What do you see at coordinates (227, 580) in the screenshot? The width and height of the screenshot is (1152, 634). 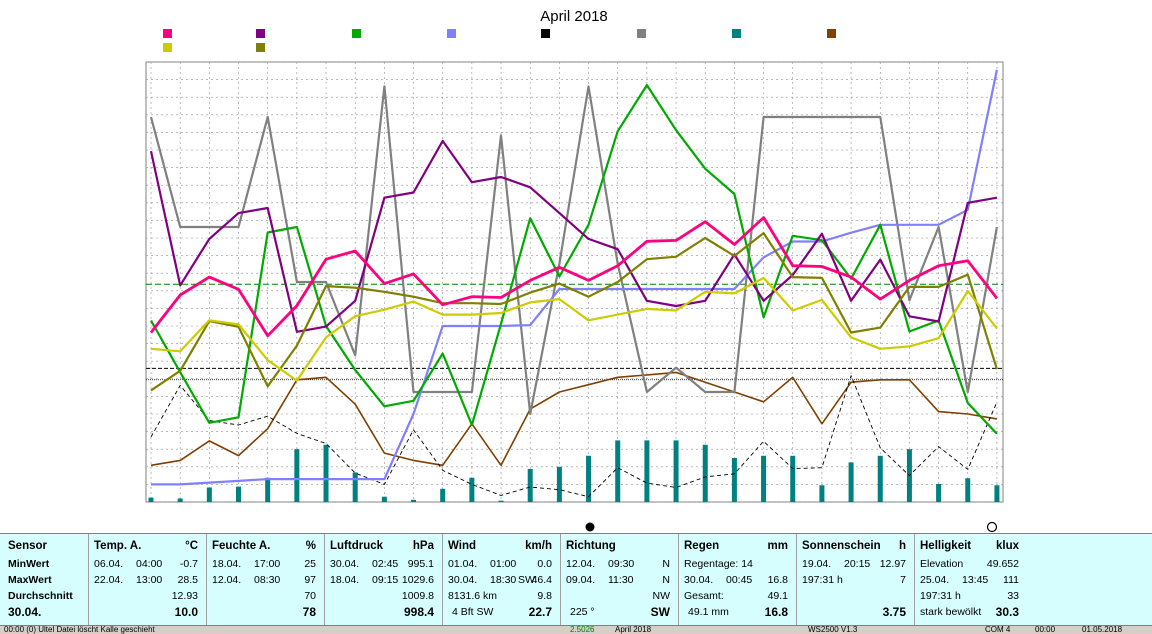 I see `humidity-max-date: 12.04.` at bounding box center [227, 580].